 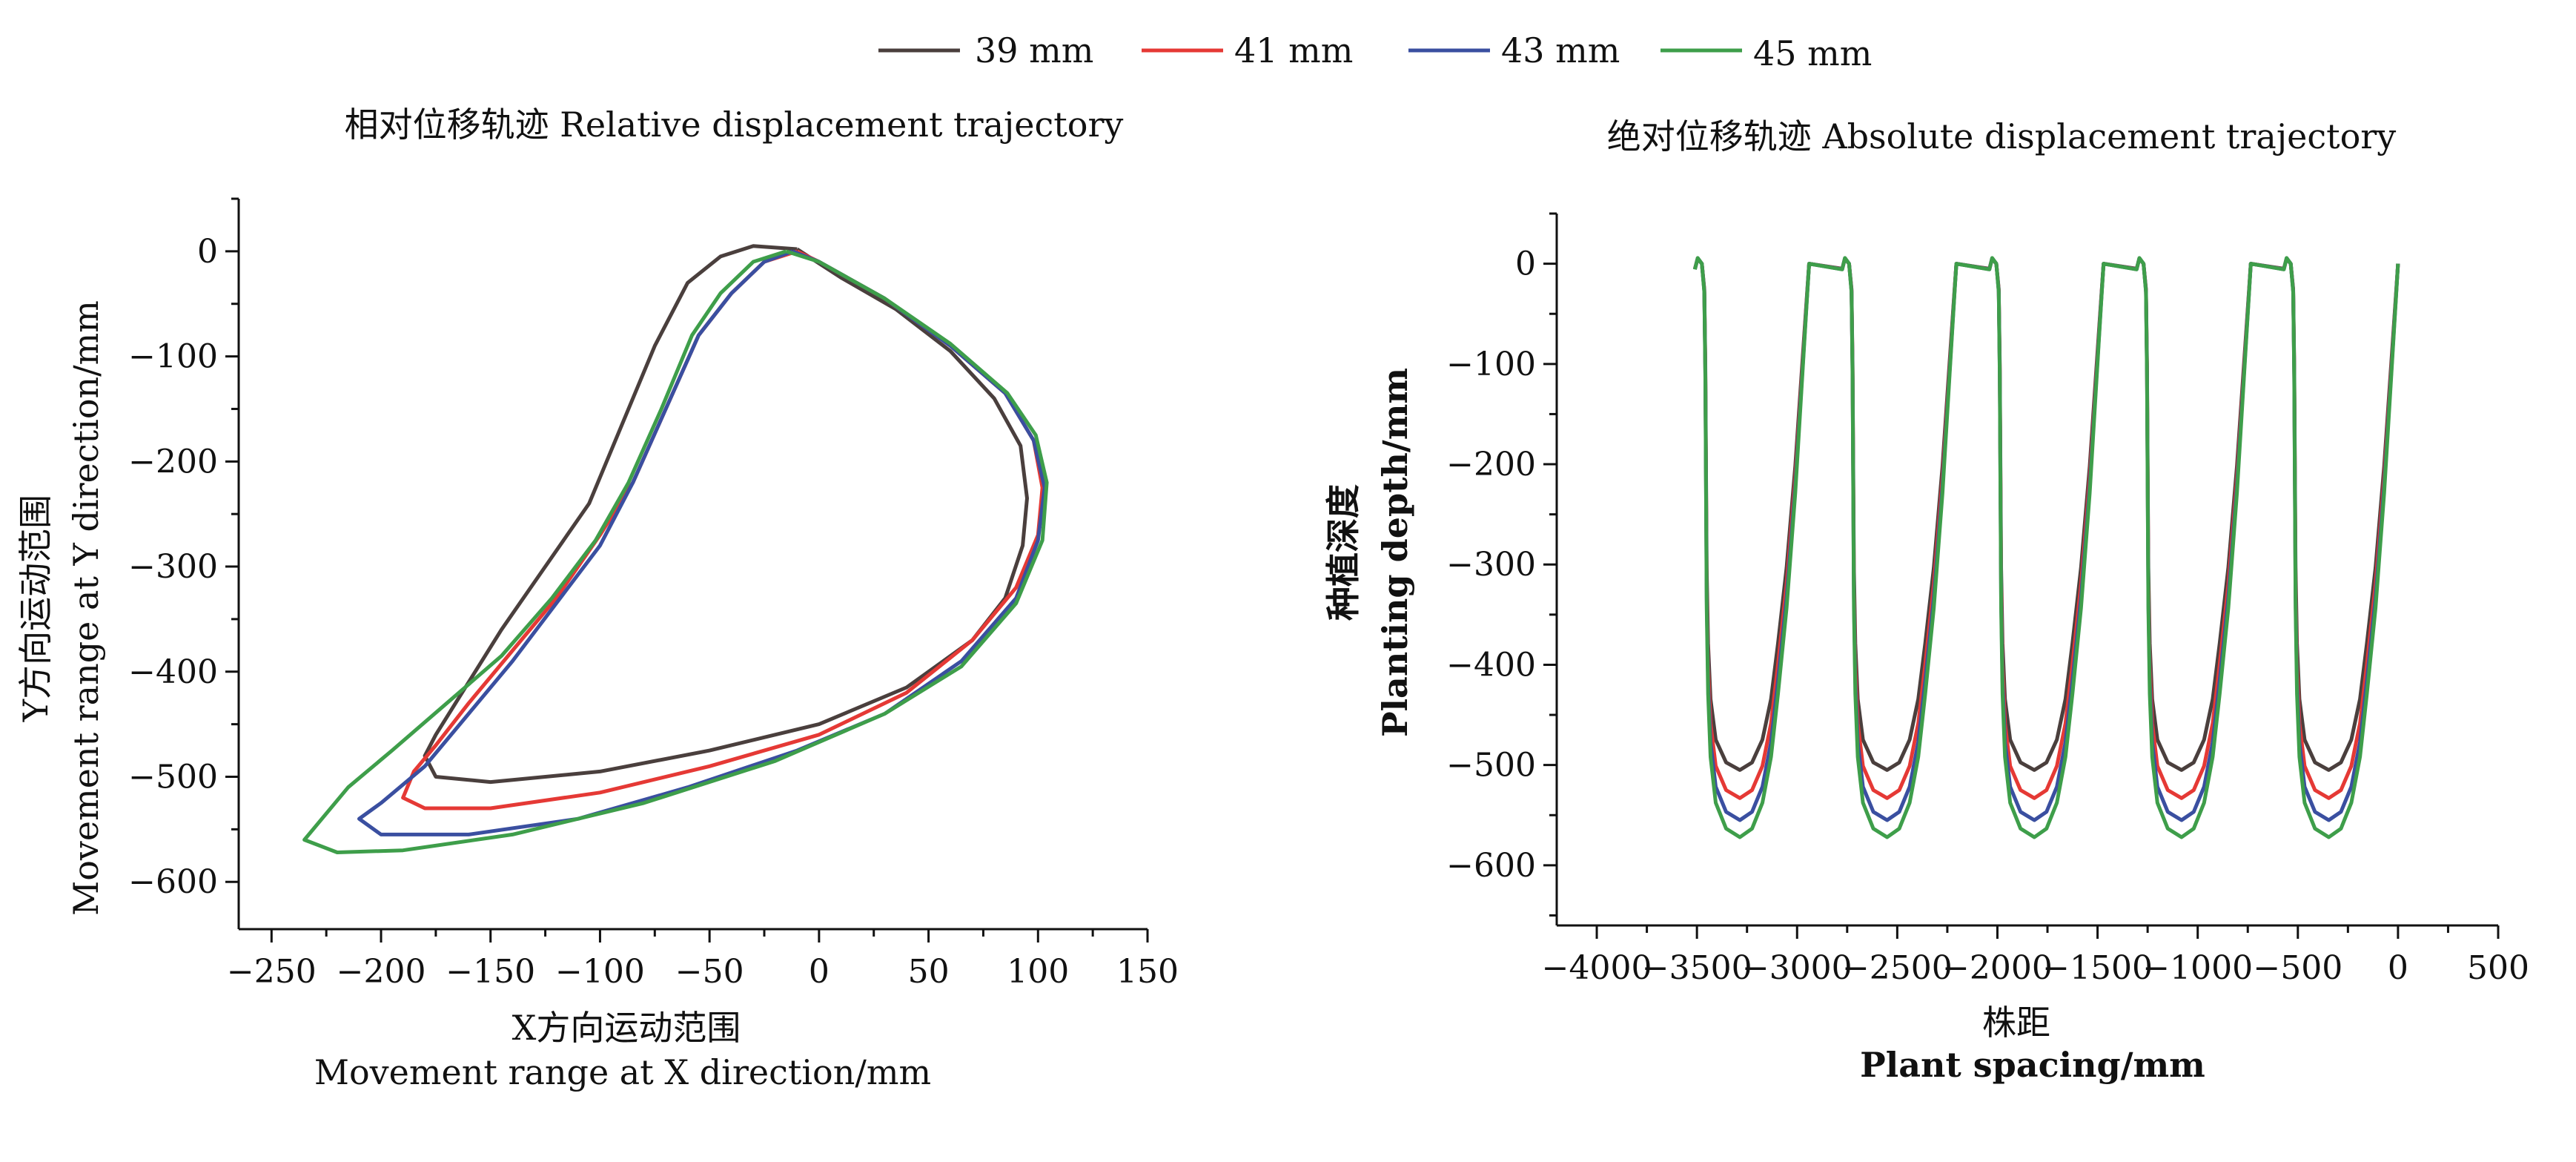 I want to click on relative-y-tick-label: −100, so click(x=173, y=357).